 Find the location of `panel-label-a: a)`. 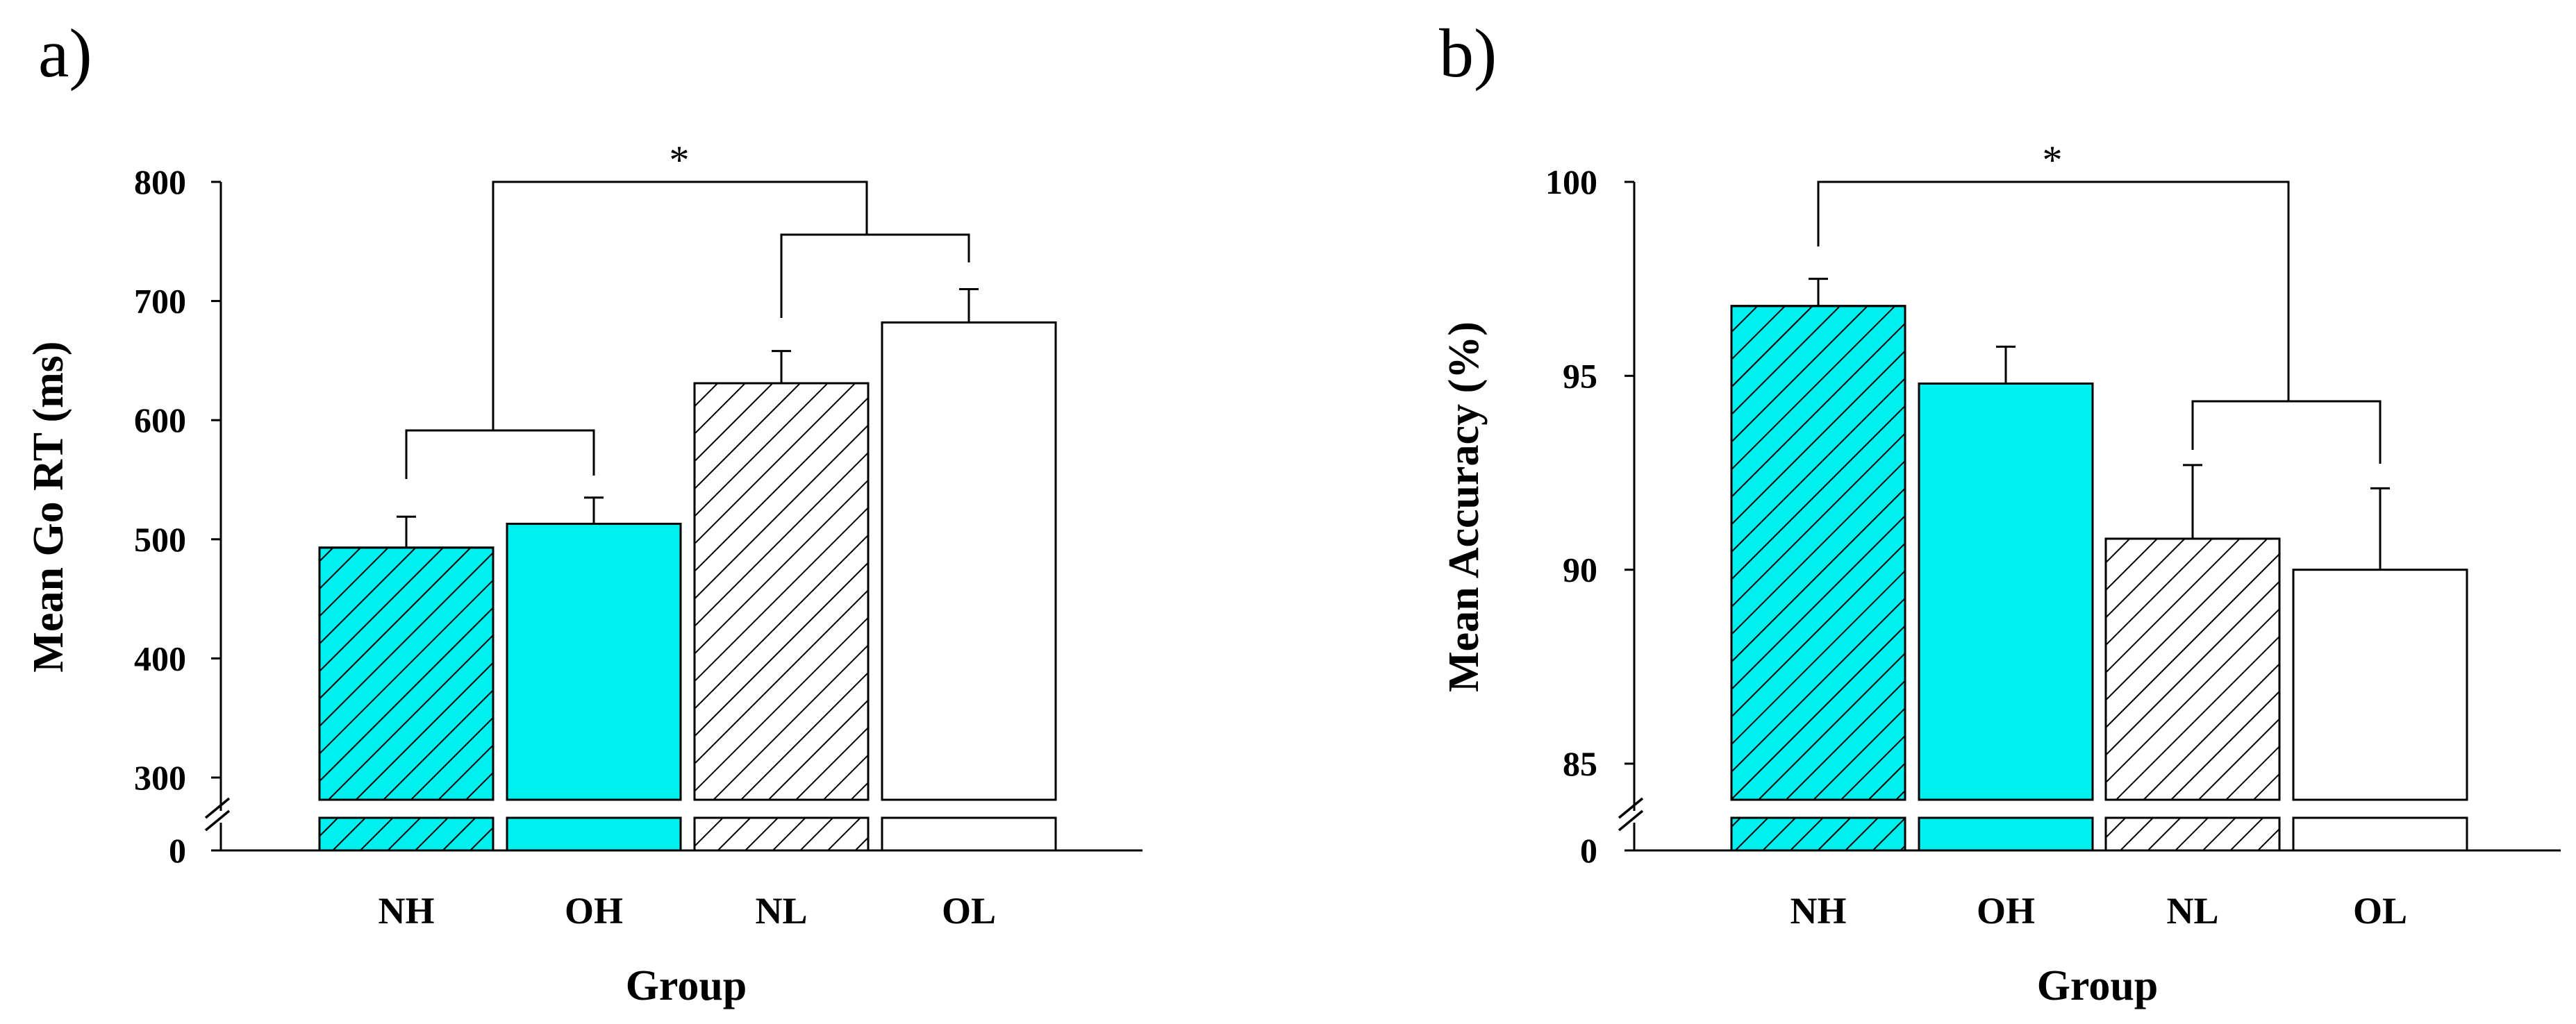

panel-label-a: a) is located at coordinates (65, 54).